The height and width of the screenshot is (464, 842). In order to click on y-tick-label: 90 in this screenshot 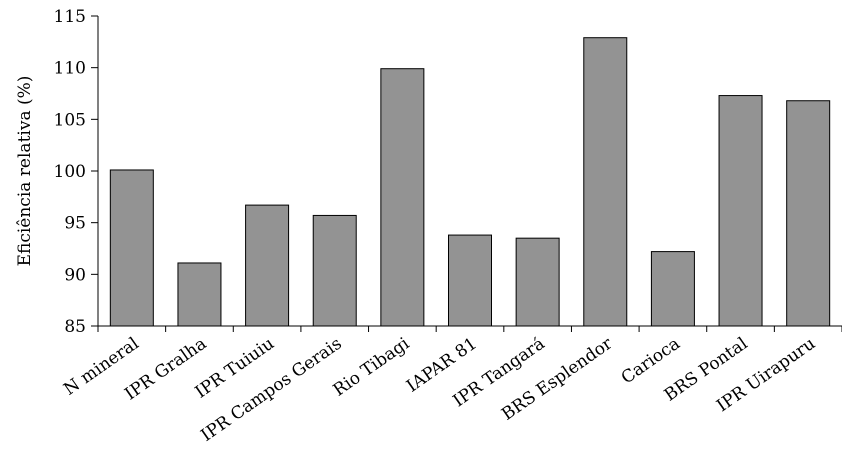, I will do `click(75, 275)`.